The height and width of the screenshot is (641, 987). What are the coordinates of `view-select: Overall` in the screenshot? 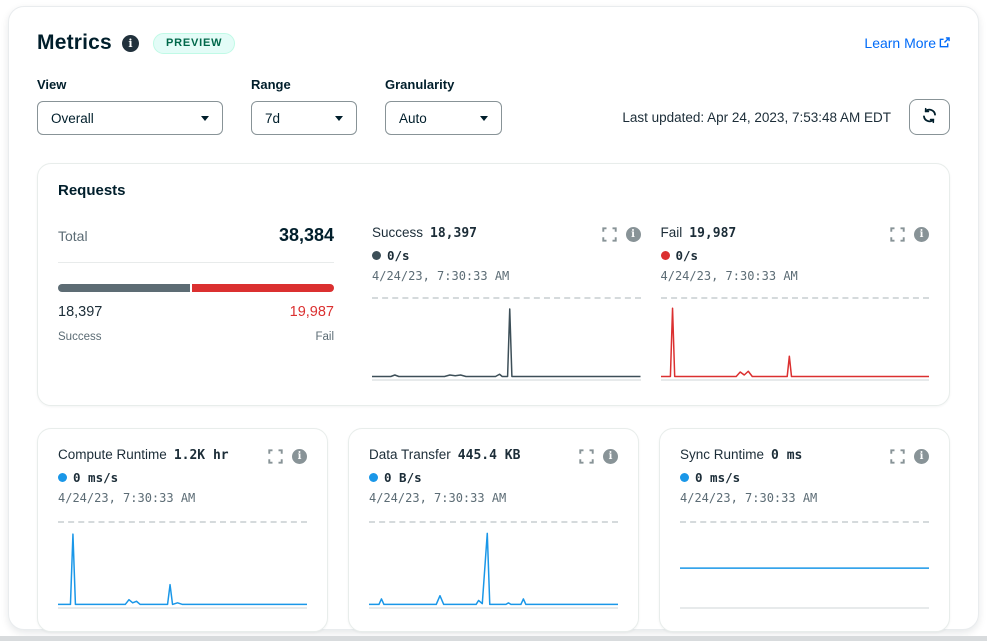 It's located at (130, 118).